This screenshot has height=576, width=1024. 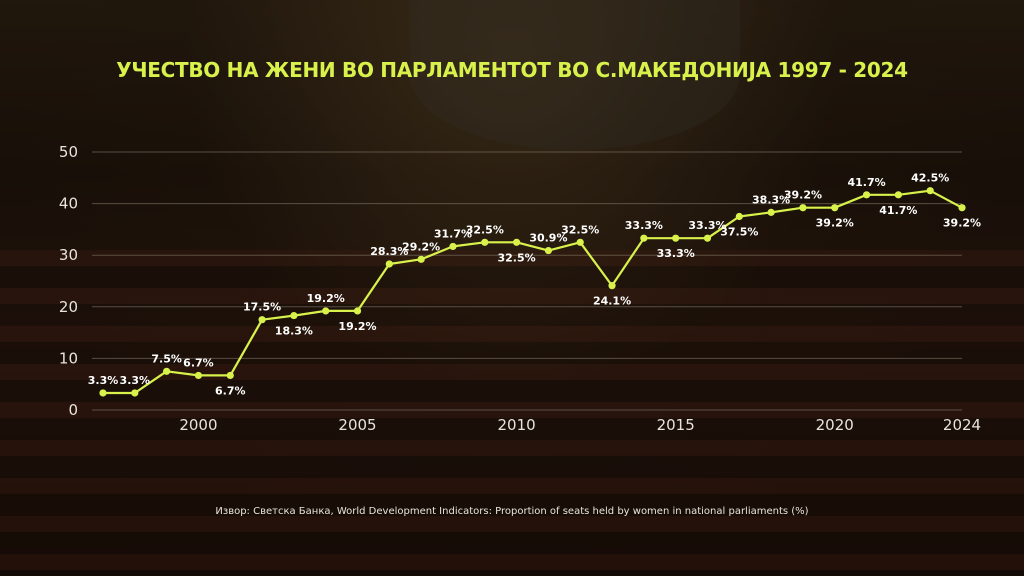 I want to click on y-tick-label: 0, so click(x=73, y=410).